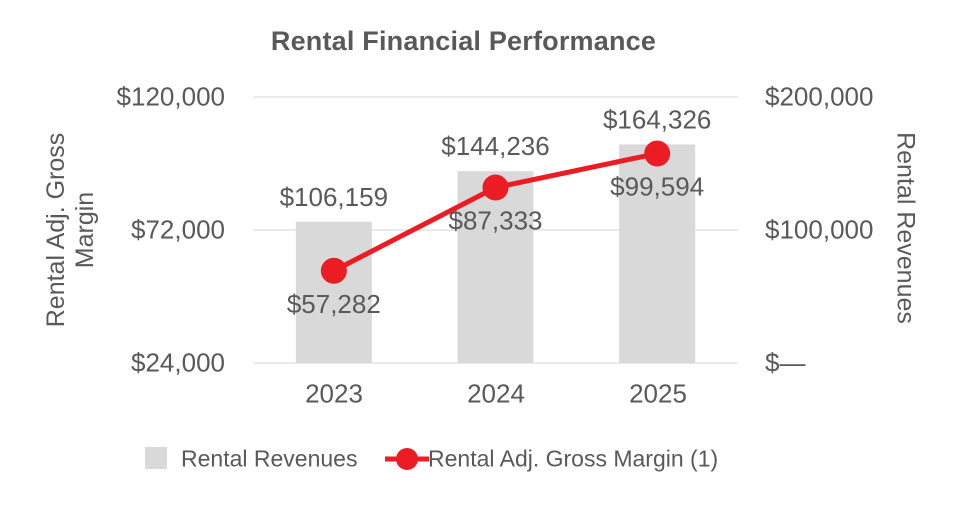  Describe the element at coordinates (407, 459) in the screenshot. I see `legend-line-marker-icon` at that location.